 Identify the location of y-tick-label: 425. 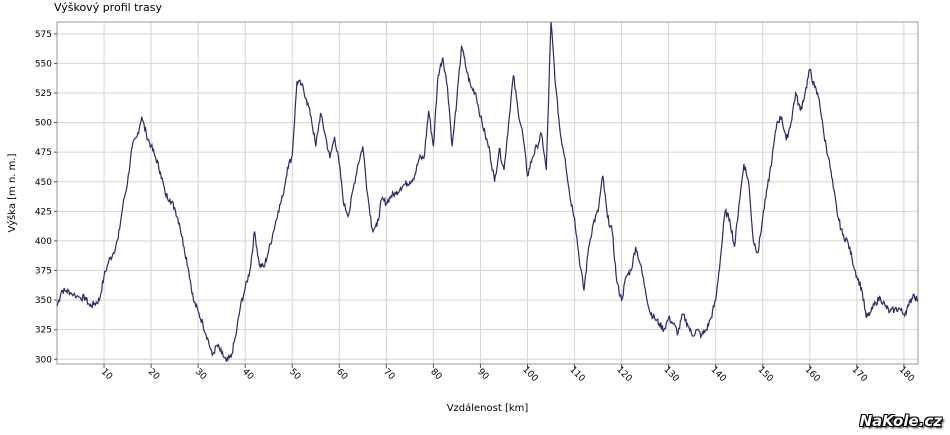
(43, 212).